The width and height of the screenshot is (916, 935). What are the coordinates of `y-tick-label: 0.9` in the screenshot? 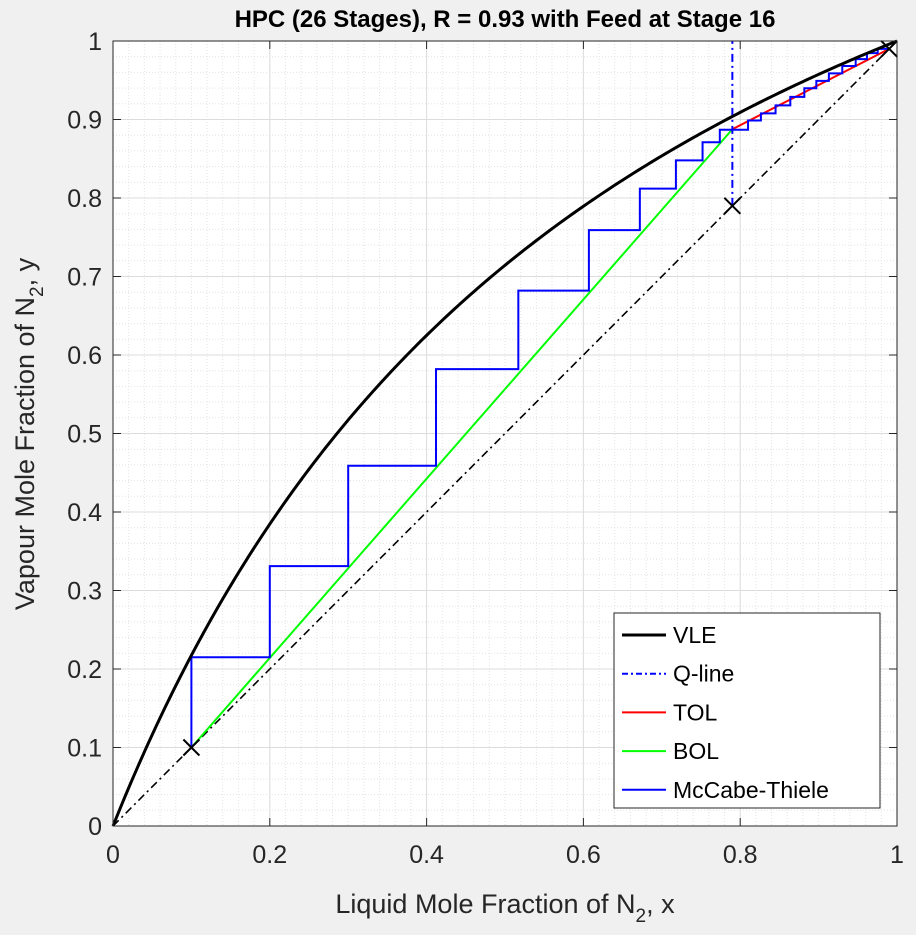 It's located at (84, 121).